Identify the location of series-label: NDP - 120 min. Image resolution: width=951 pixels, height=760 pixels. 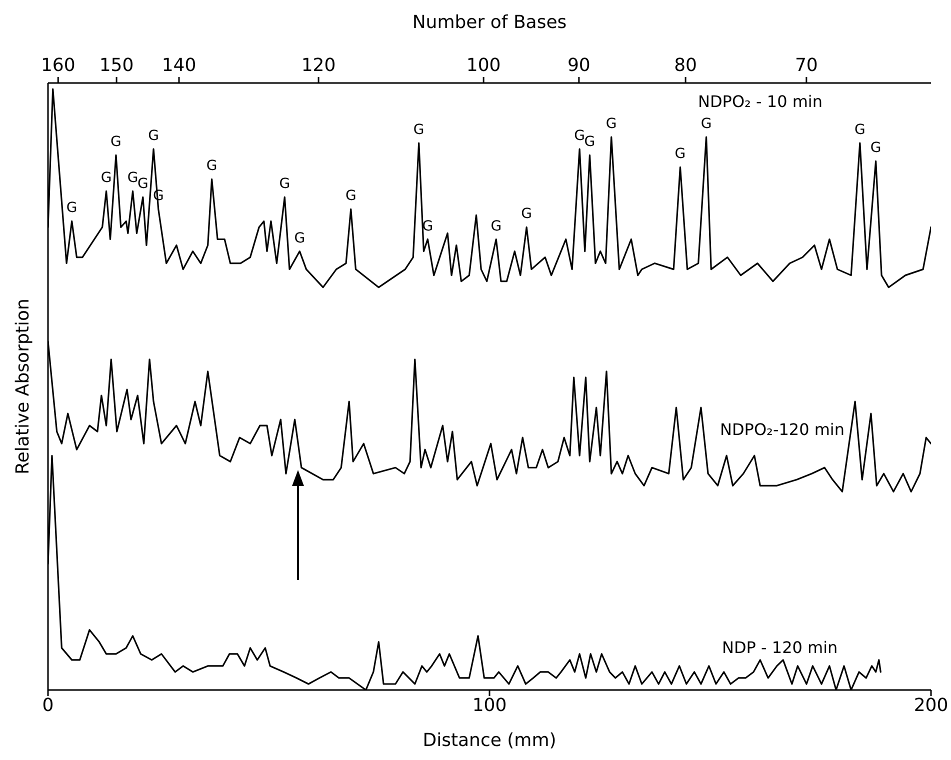
(780, 647).